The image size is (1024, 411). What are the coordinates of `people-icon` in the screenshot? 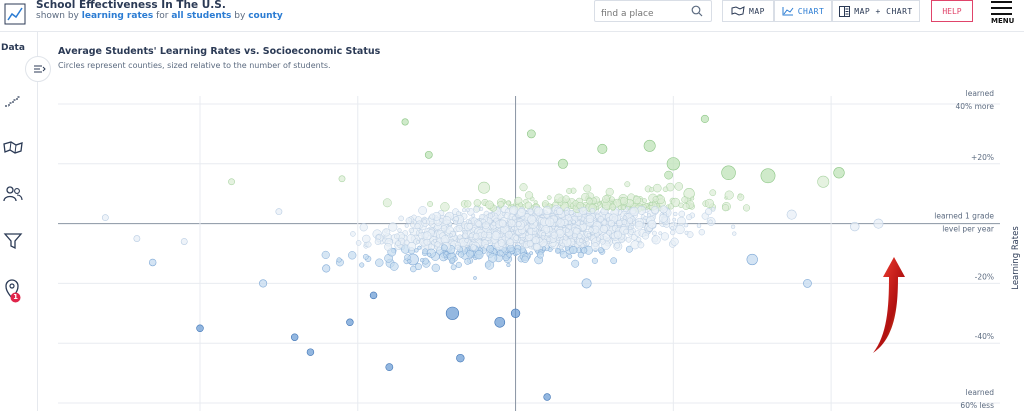 It's located at (13, 194).